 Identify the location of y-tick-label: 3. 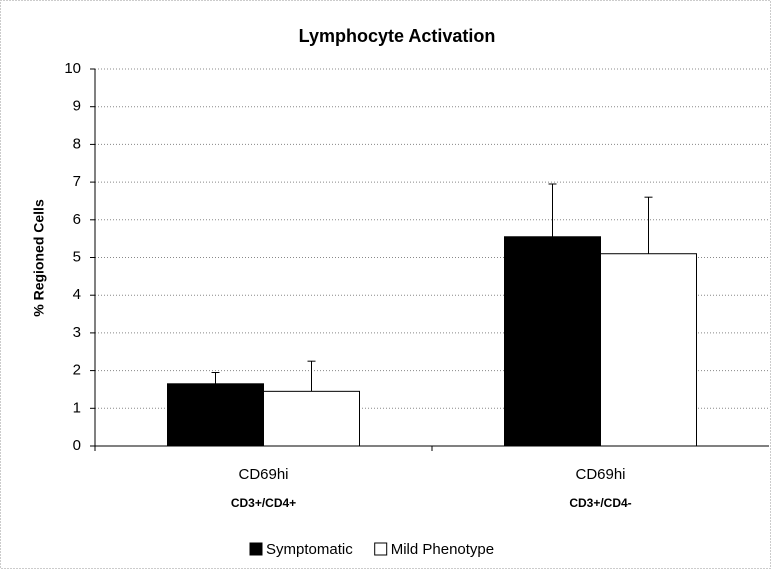
(77, 332).